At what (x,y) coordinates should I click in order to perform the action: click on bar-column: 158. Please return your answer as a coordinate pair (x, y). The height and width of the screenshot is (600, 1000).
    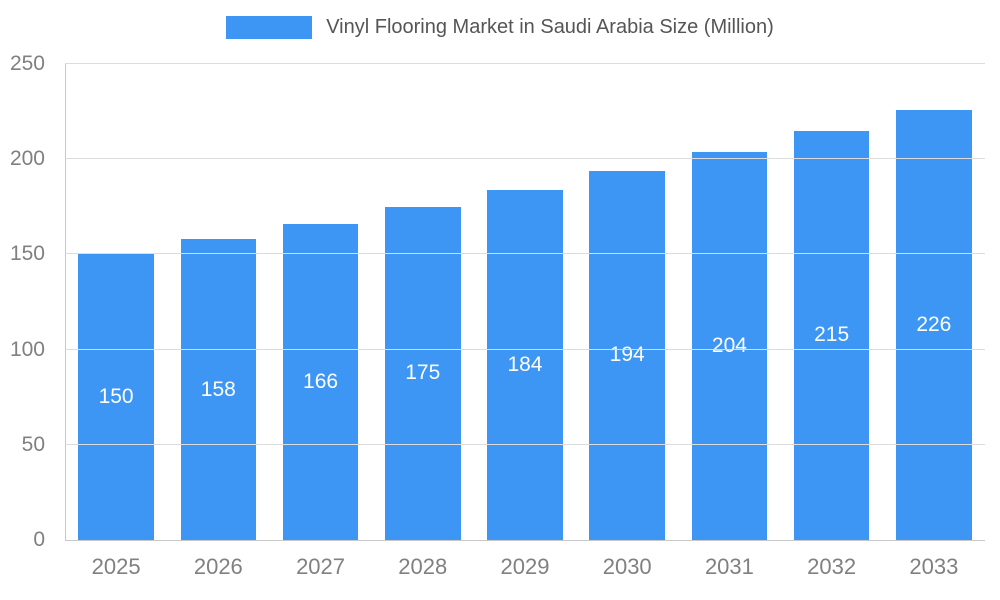
    Looking at the image, I should click on (218, 302).